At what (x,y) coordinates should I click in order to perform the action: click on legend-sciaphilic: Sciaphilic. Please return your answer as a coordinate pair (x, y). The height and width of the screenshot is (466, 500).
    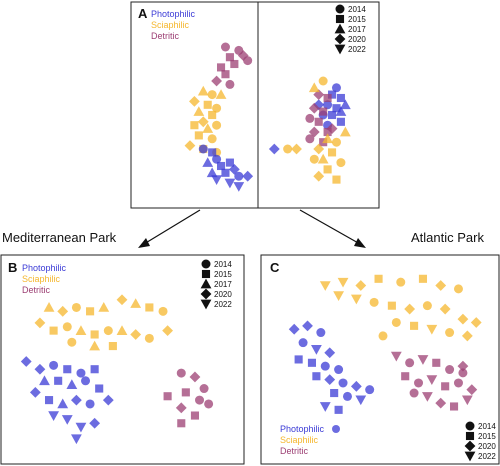
    Looking at the image, I should click on (170, 25).